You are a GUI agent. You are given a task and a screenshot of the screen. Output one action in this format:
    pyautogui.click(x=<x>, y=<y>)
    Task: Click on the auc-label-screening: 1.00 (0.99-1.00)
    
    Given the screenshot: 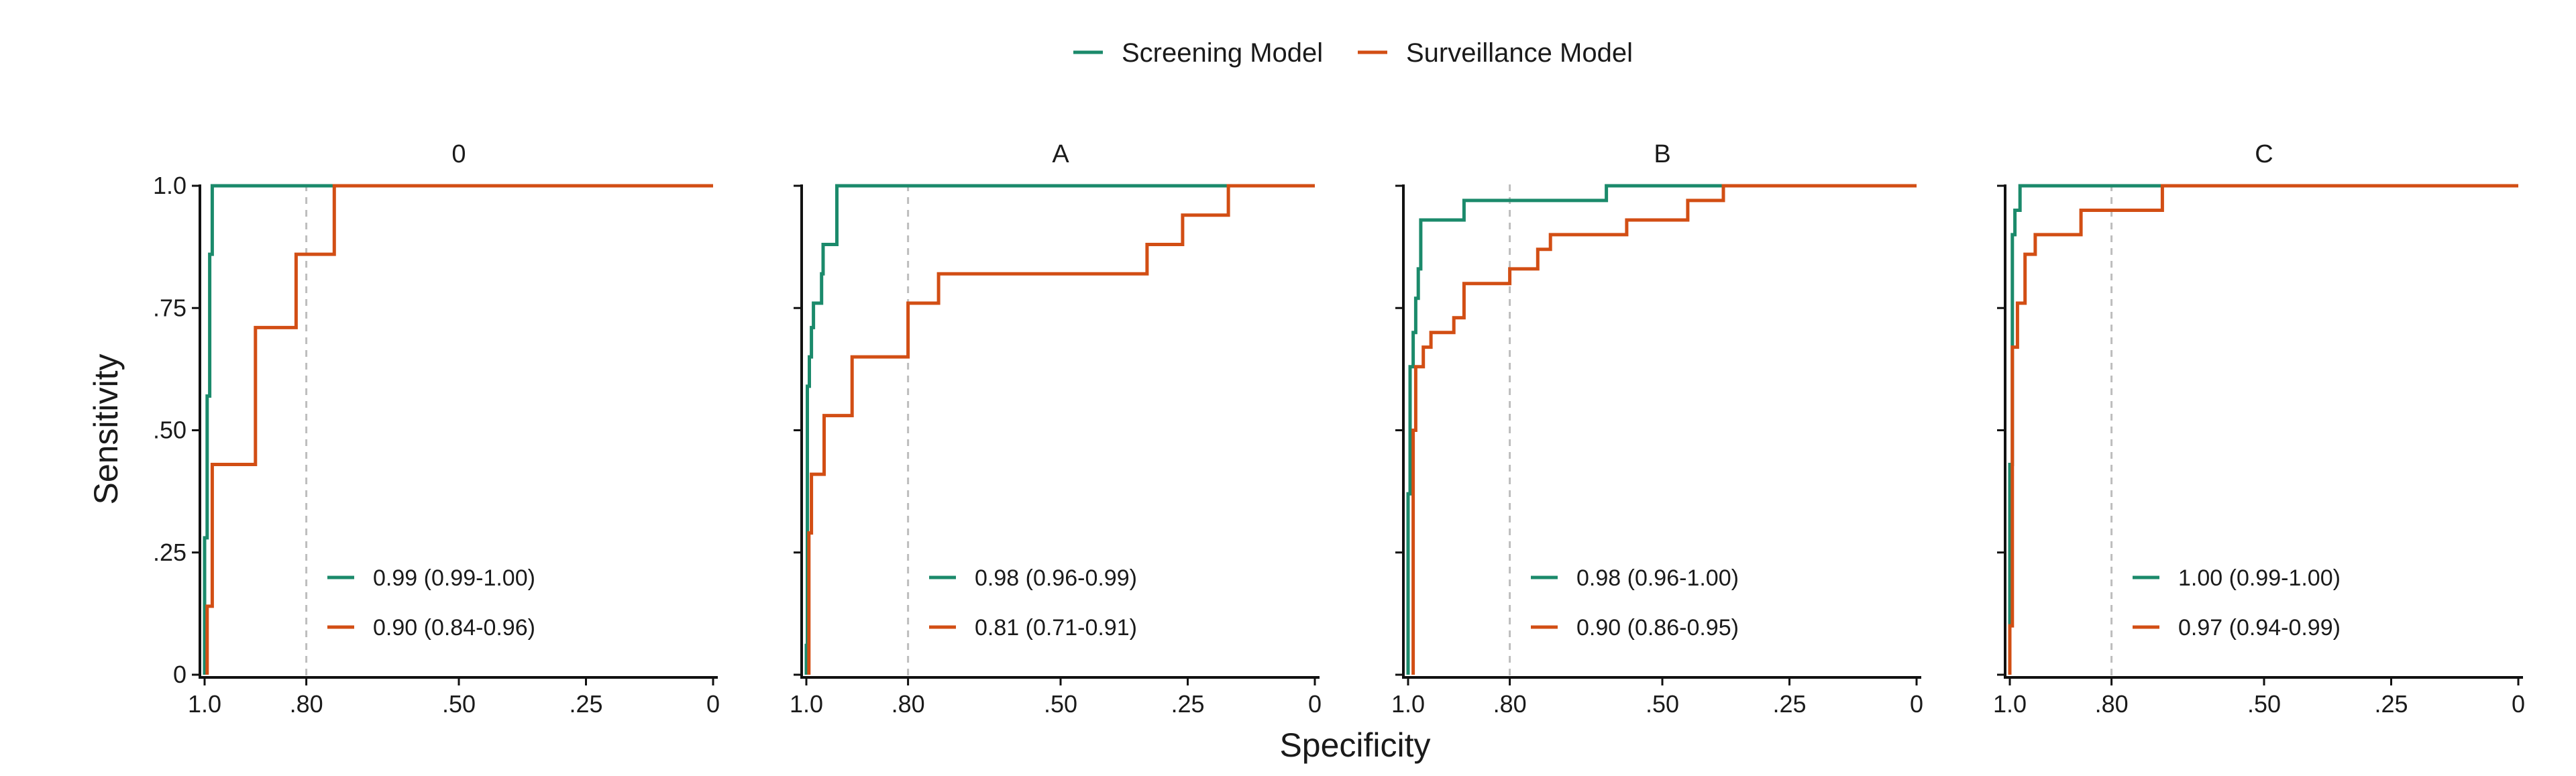 What is the action you would take?
    pyautogui.click(x=2259, y=578)
    